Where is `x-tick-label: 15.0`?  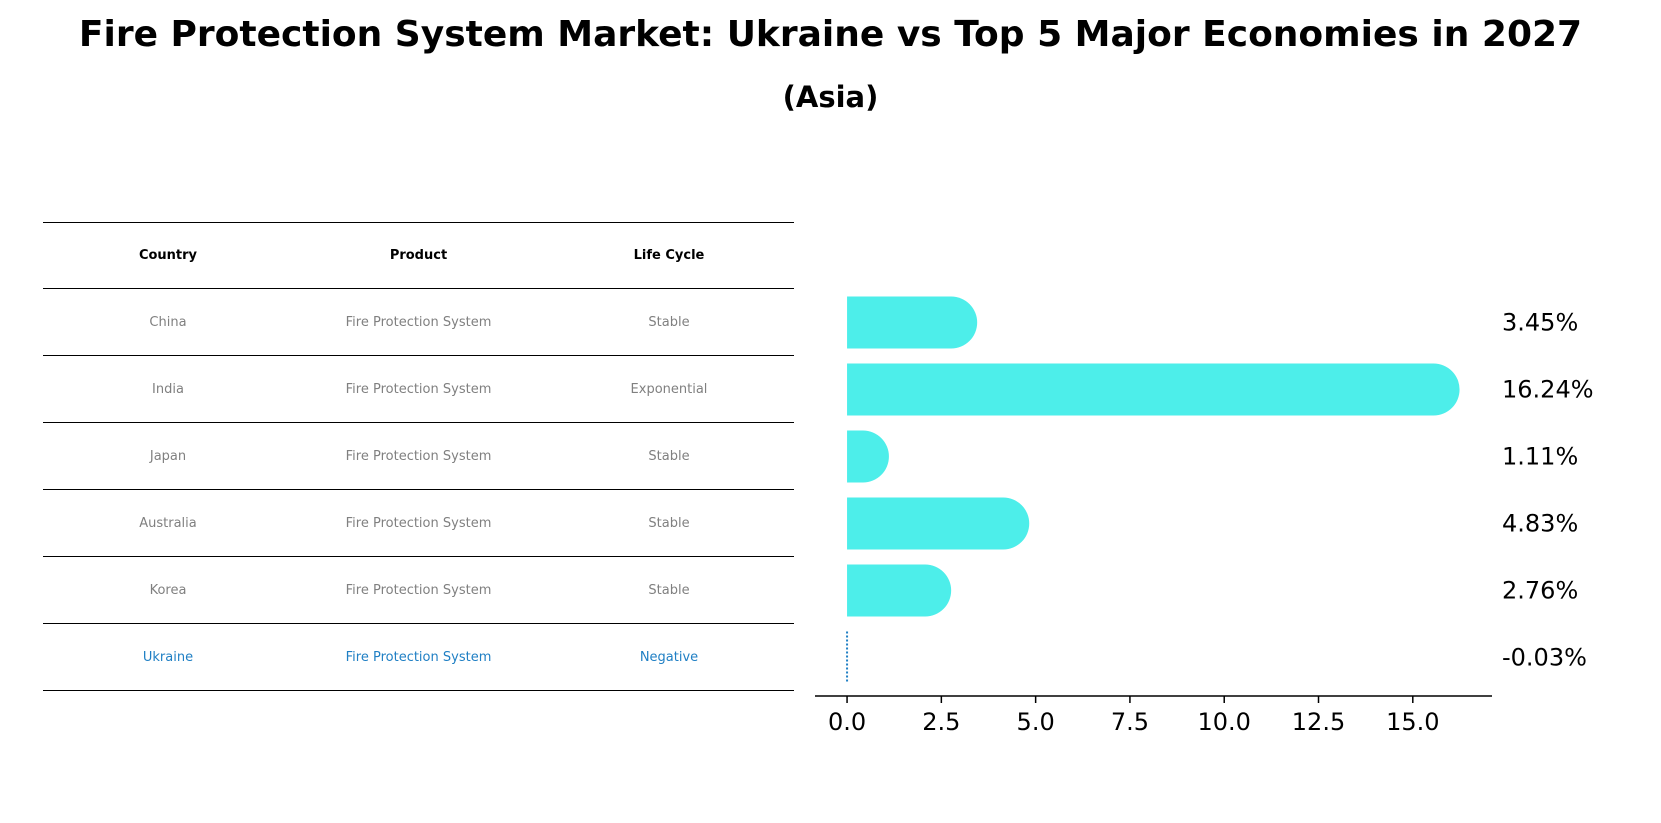 x-tick-label: 15.0 is located at coordinates (1412, 722).